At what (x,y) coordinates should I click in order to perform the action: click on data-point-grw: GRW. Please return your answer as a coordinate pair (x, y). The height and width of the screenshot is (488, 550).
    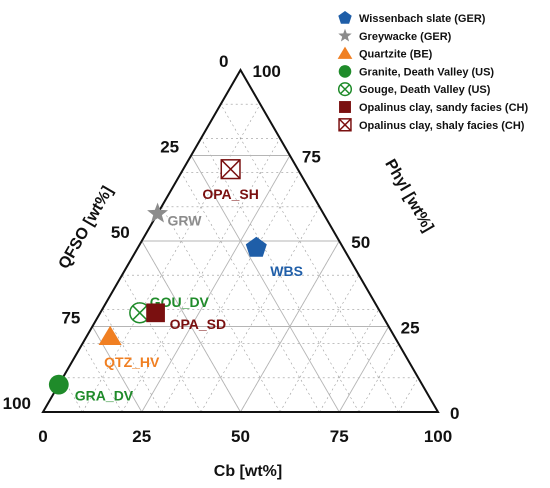
    Looking at the image, I should click on (175, 215).